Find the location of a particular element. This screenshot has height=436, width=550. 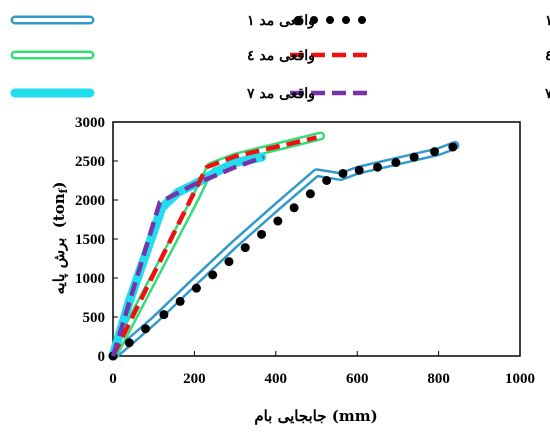

legend-label: ایده آل سازی شده مد ۱ is located at coordinates (547, 20).